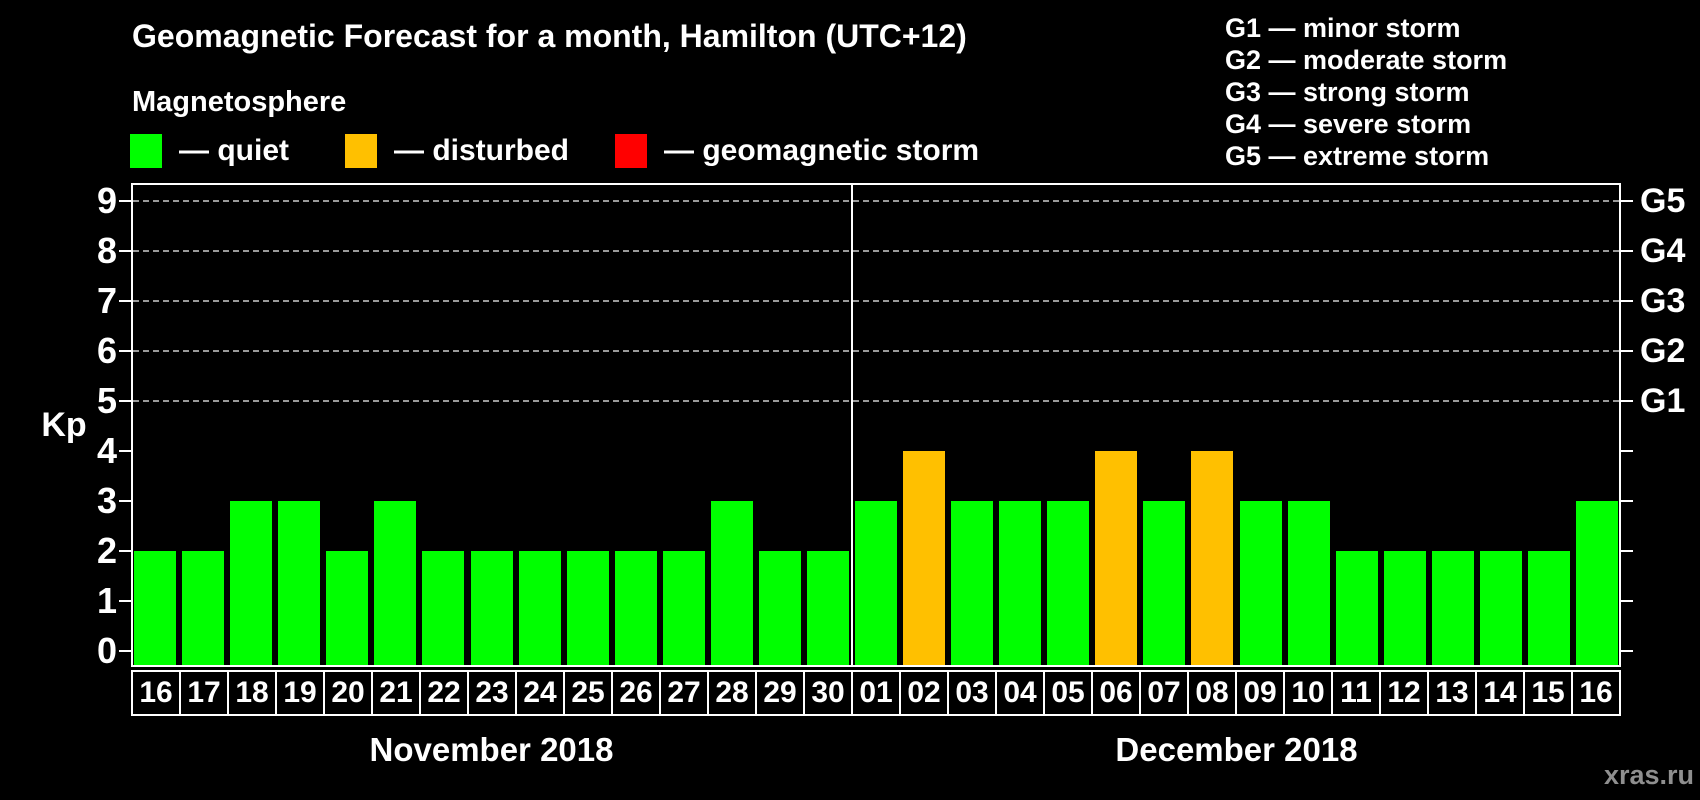  Describe the element at coordinates (1357, 693) in the screenshot. I see `date-cell: 11` at that location.